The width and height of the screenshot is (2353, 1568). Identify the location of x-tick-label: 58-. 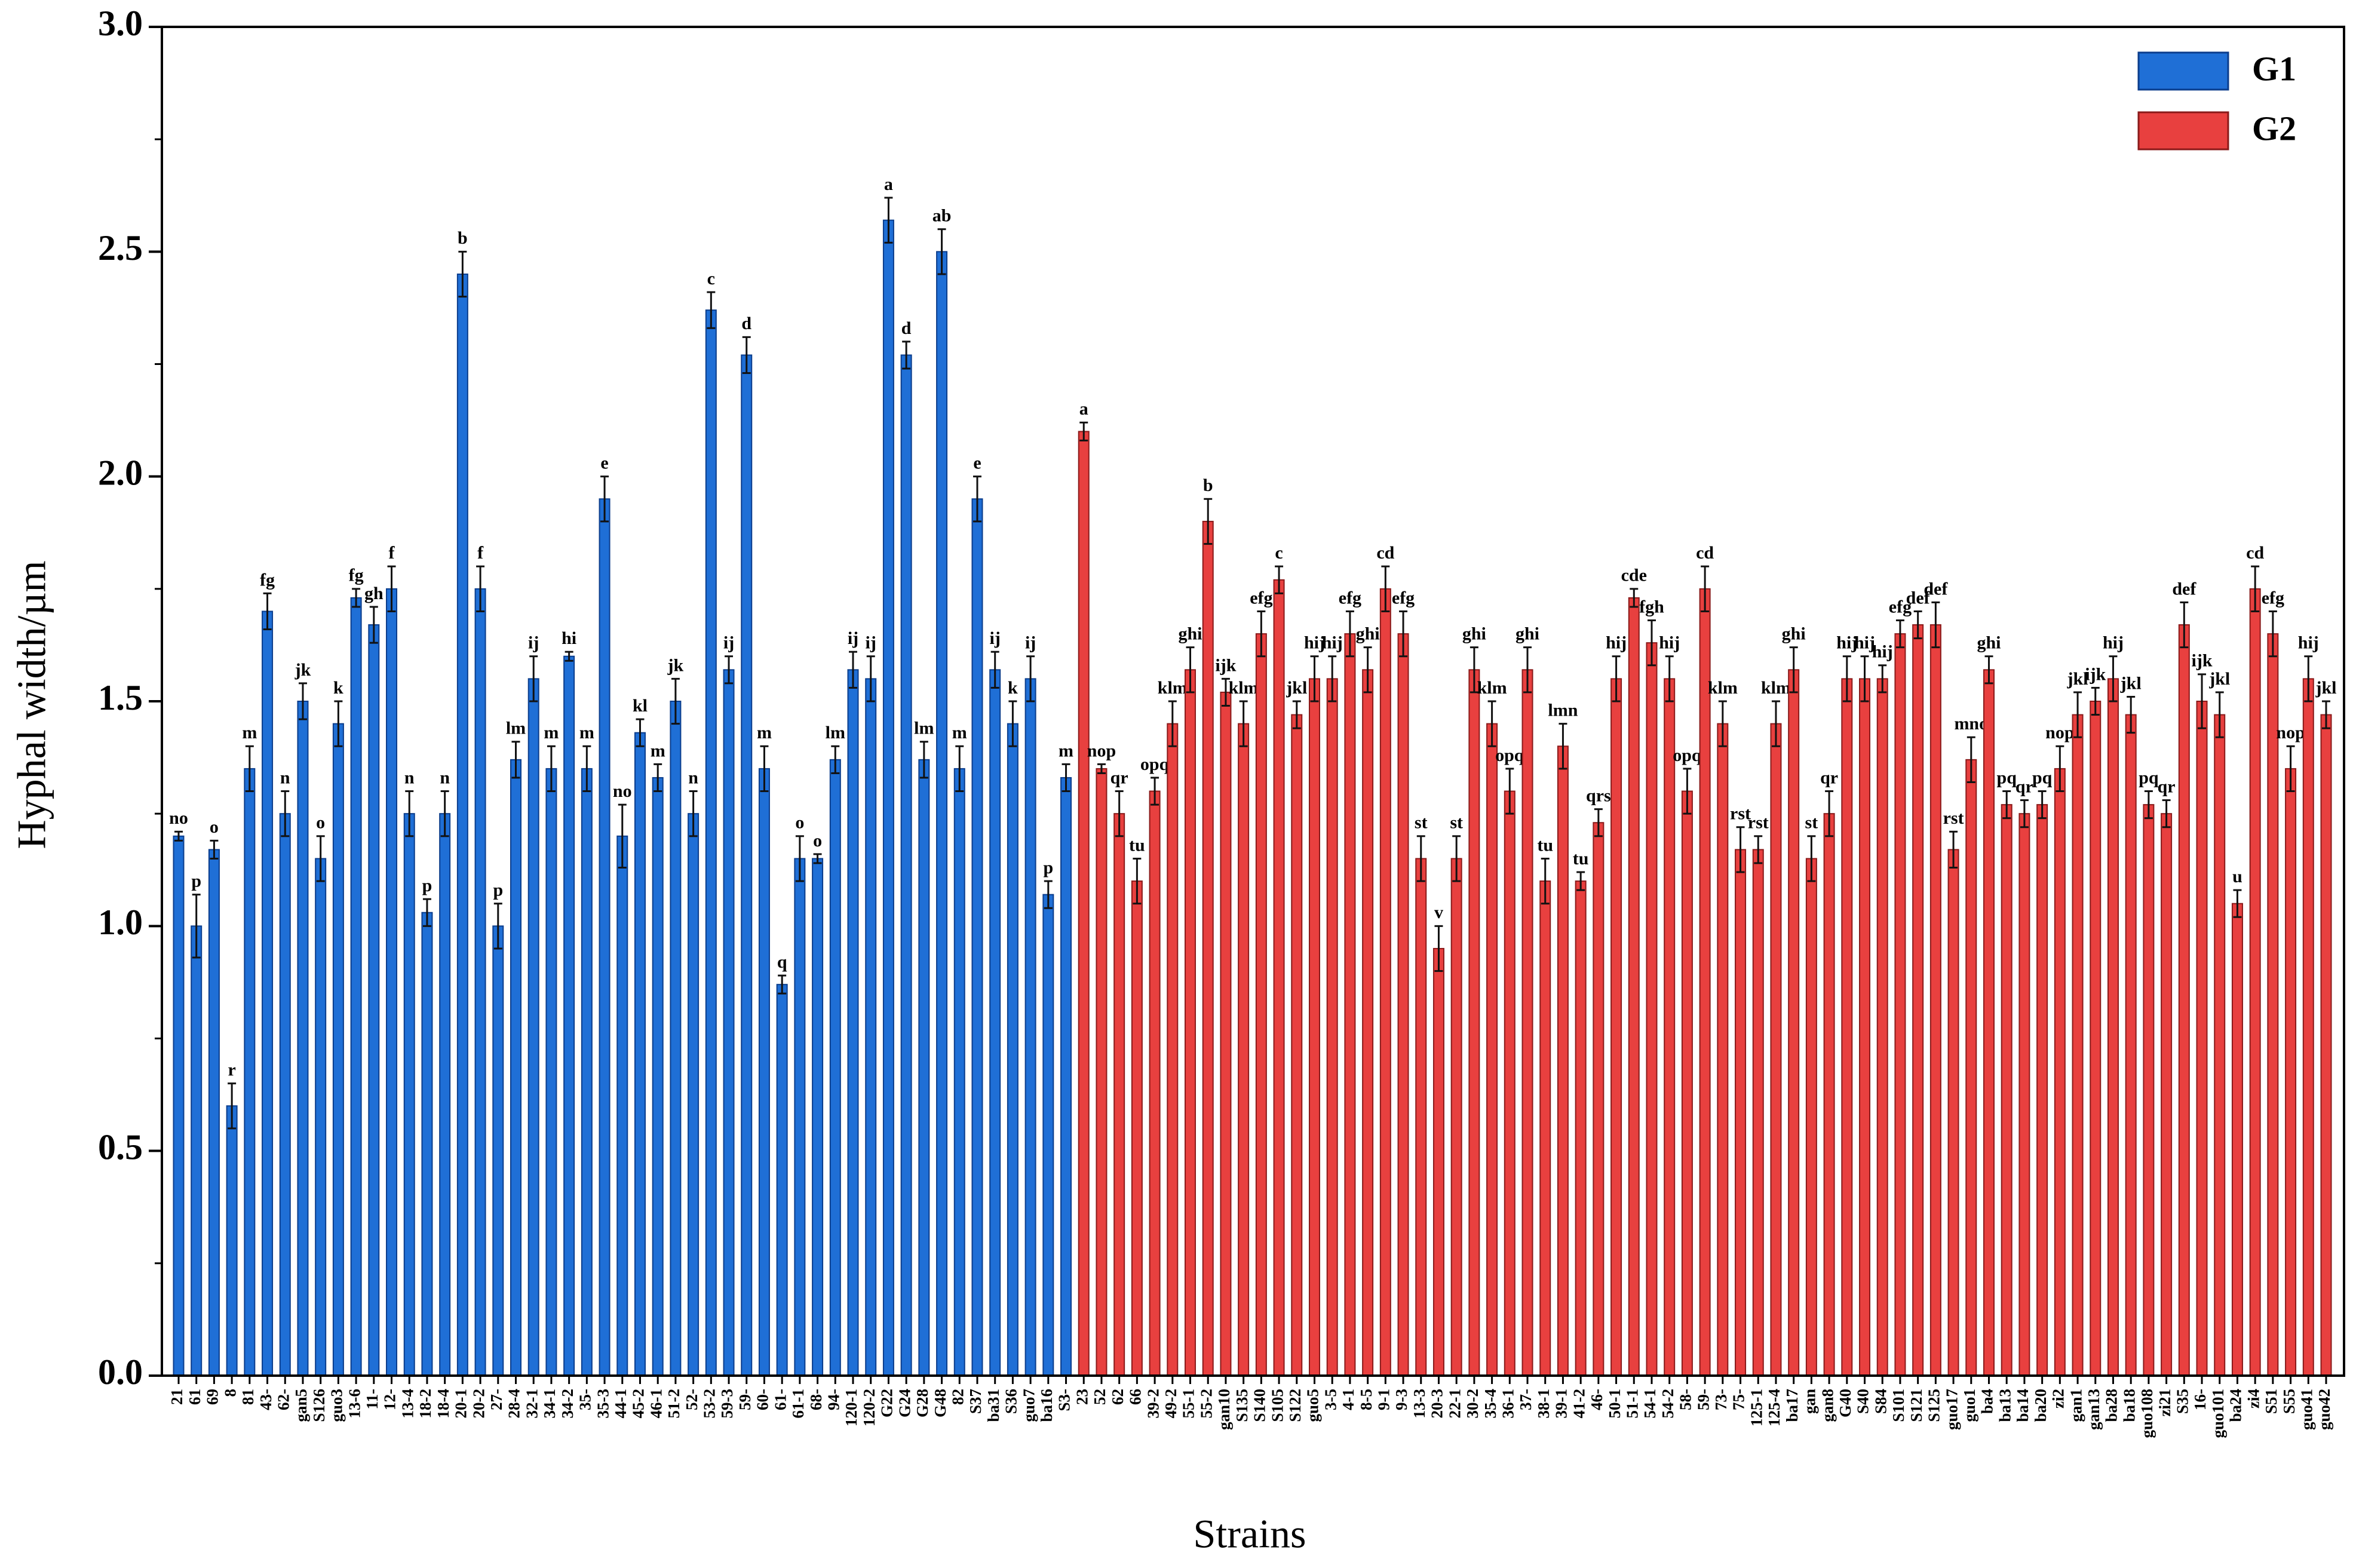
(1686, 1400).